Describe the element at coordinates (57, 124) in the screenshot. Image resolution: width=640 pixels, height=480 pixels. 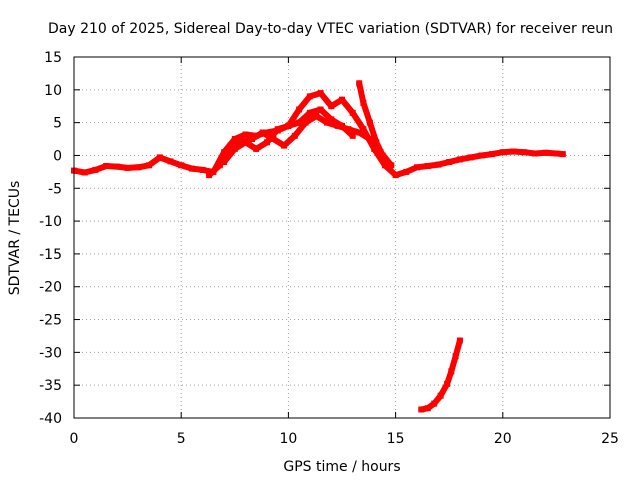
I see `y-tick-label: 5` at that location.